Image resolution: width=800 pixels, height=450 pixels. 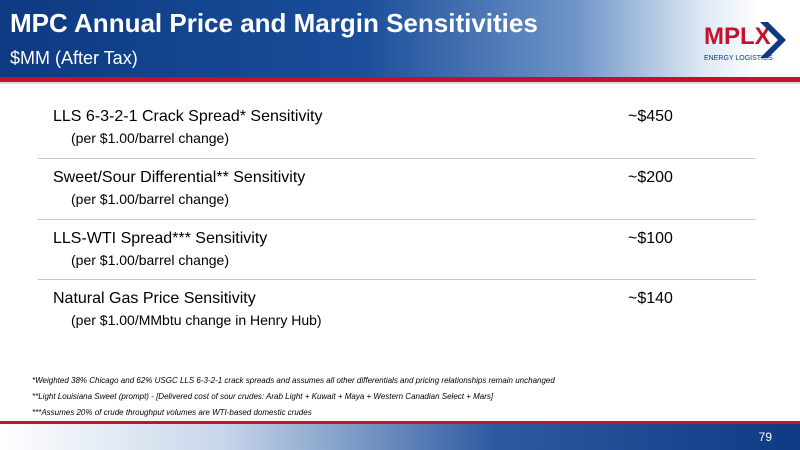 What do you see at coordinates (650, 116) in the screenshot?
I see `row-value: ~$450` at bounding box center [650, 116].